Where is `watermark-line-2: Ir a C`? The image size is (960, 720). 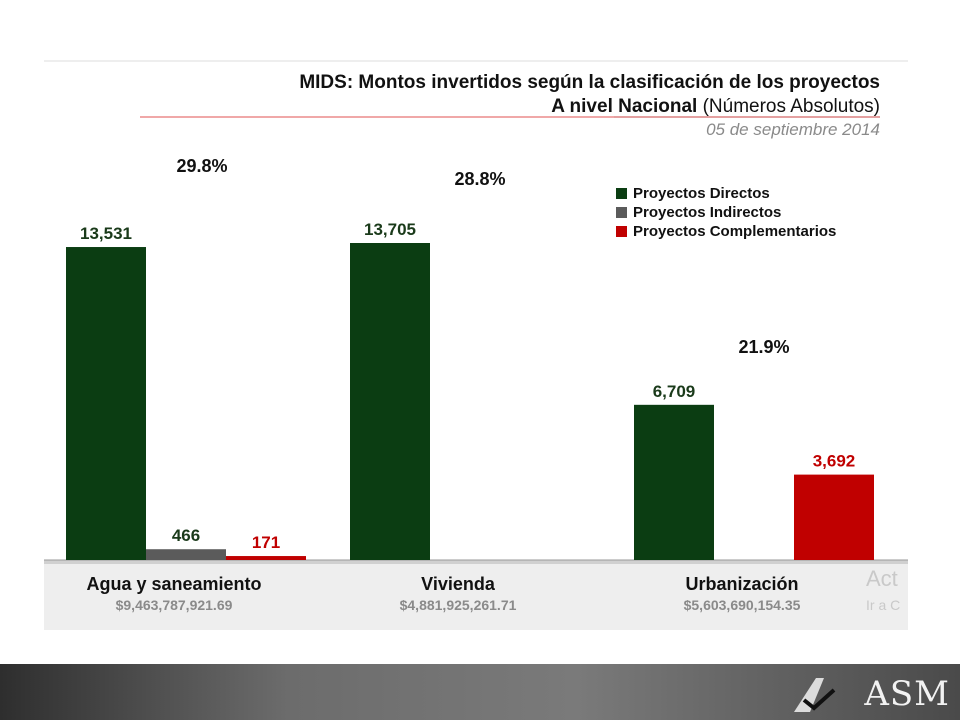 watermark-line-2: Ir a C is located at coordinates (883, 605).